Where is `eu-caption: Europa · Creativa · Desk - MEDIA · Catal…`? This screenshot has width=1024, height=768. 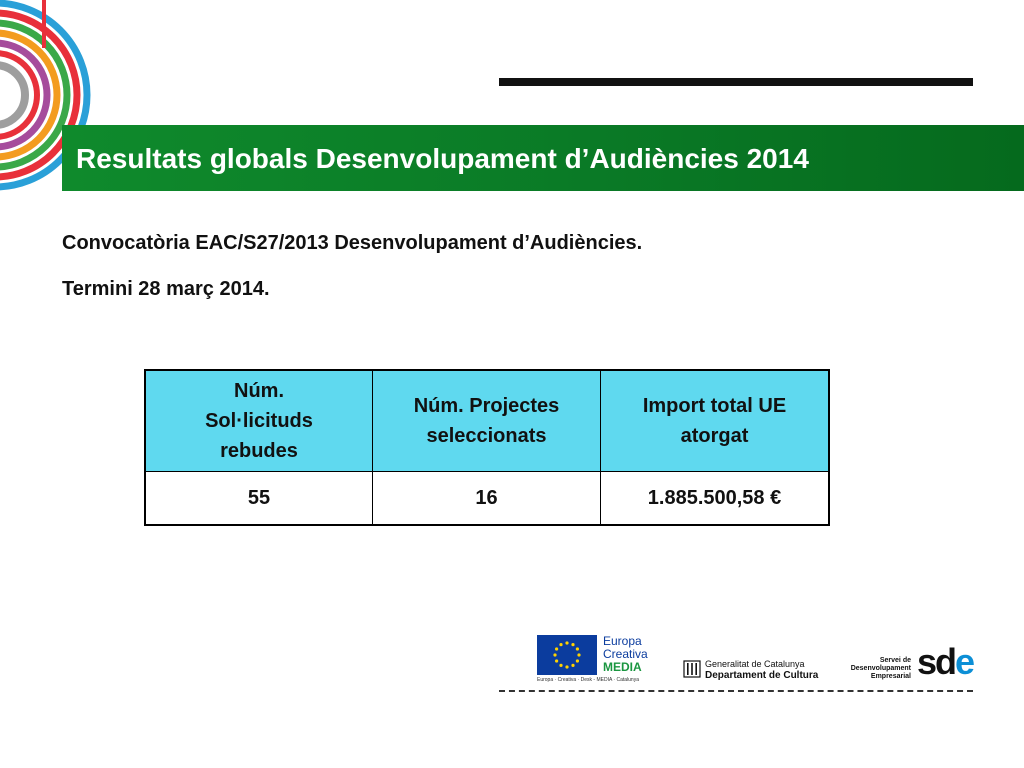
eu-caption: Europa · Creativa · Desk - MEDIA · Catal… is located at coordinates (588, 680).